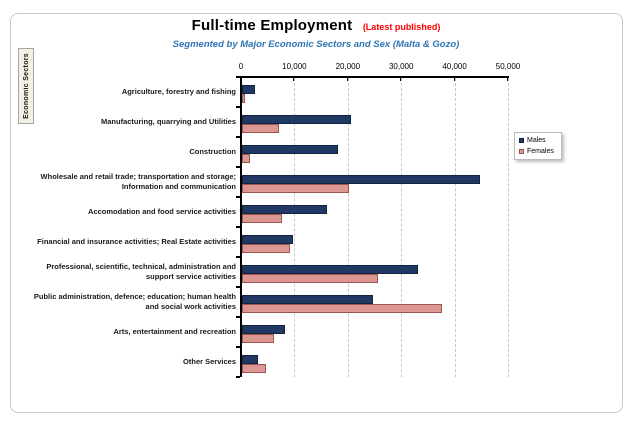 The width and height of the screenshot is (636, 422). What do you see at coordinates (209, 362) in the screenshot?
I see `category-label: Other Services` at bounding box center [209, 362].